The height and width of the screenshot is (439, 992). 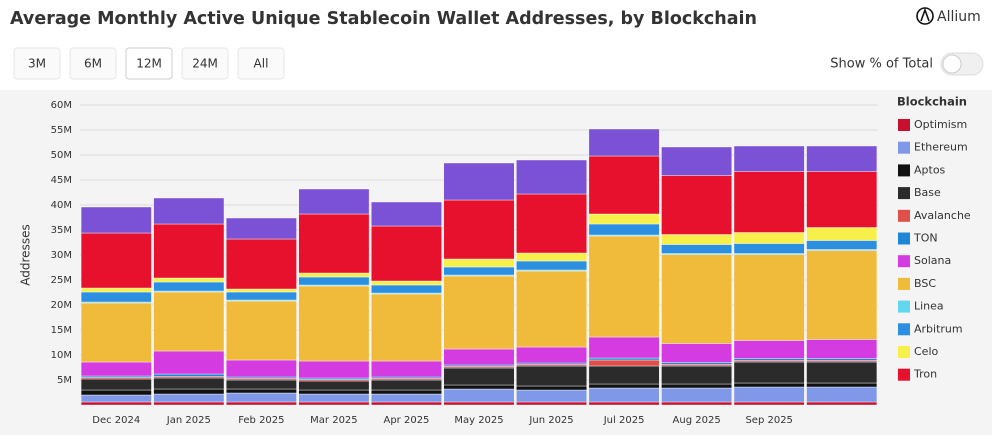 I want to click on range-button-label: 6M, so click(x=93, y=64).